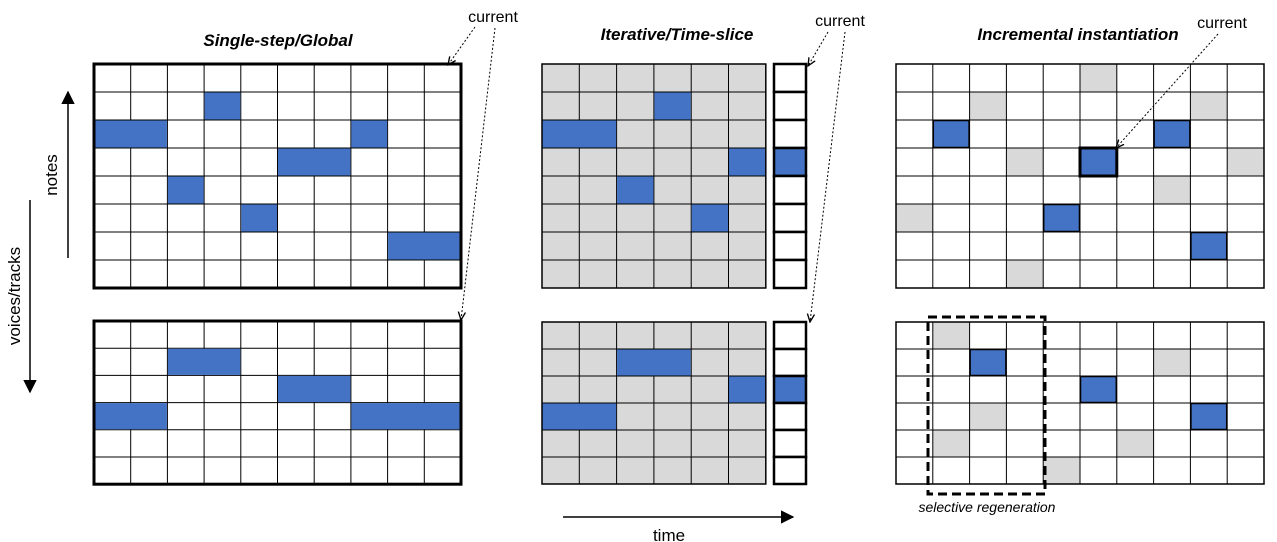 The width and height of the screenshot is (1277, 542). What do you see at coordinates (840, 21) in the screenshot?
I see `current-label-iterative: current` at bounding box center [840, 21].